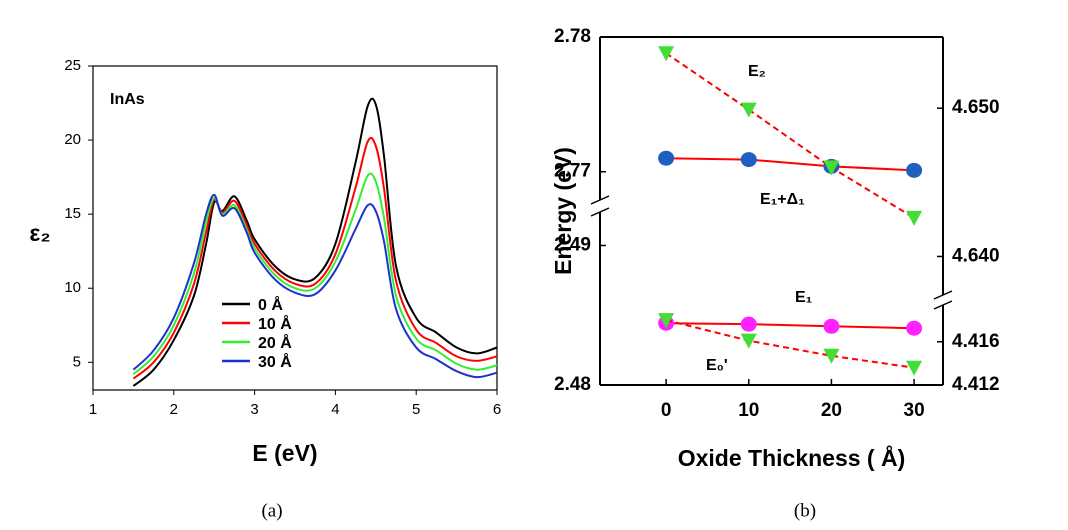  Describe the element at coordinates (275, 323) in the screenshot. I see `legend-label: 10 Å` at that location.